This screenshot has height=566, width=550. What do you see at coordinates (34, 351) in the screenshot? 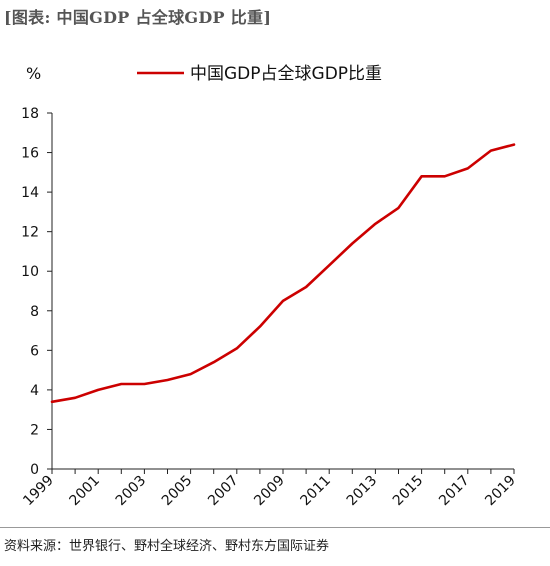
I see `y-tick-label: 6` at bounding box center [34, 351].